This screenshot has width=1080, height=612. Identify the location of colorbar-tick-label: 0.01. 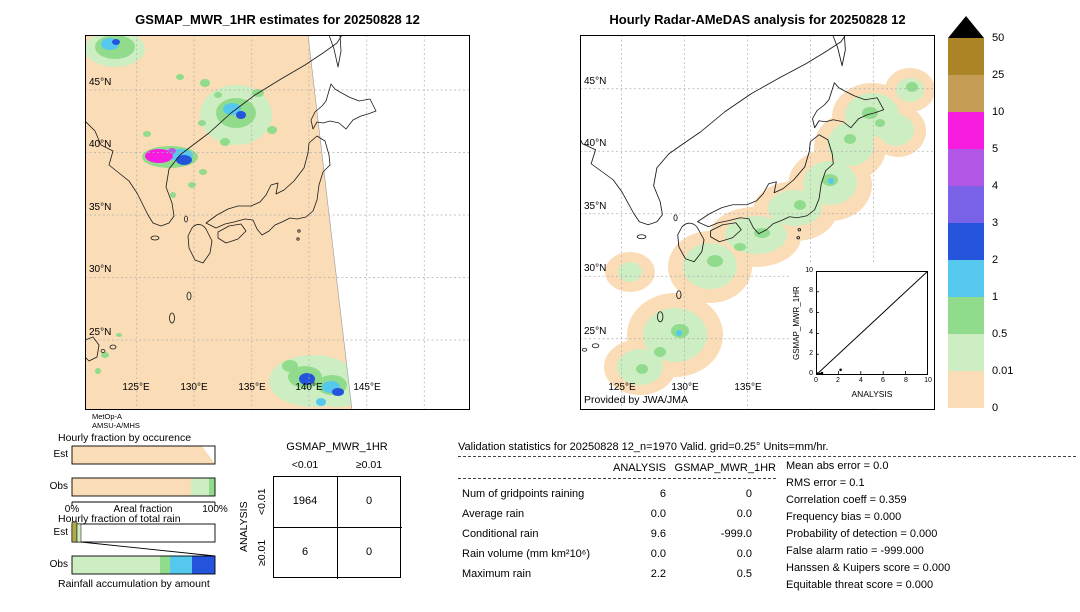
(1003, 371).